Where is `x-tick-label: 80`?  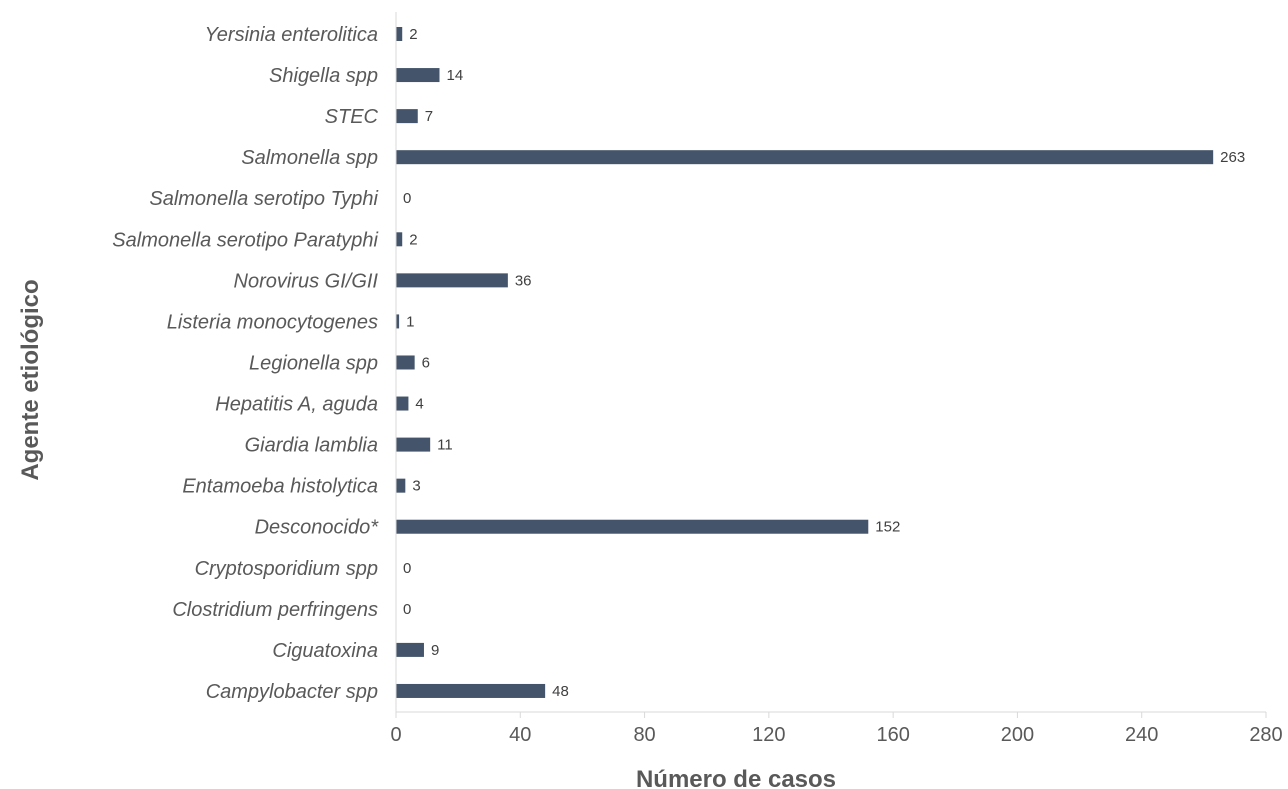 x-tick-label: 80 is located at coordinates (644, 735).